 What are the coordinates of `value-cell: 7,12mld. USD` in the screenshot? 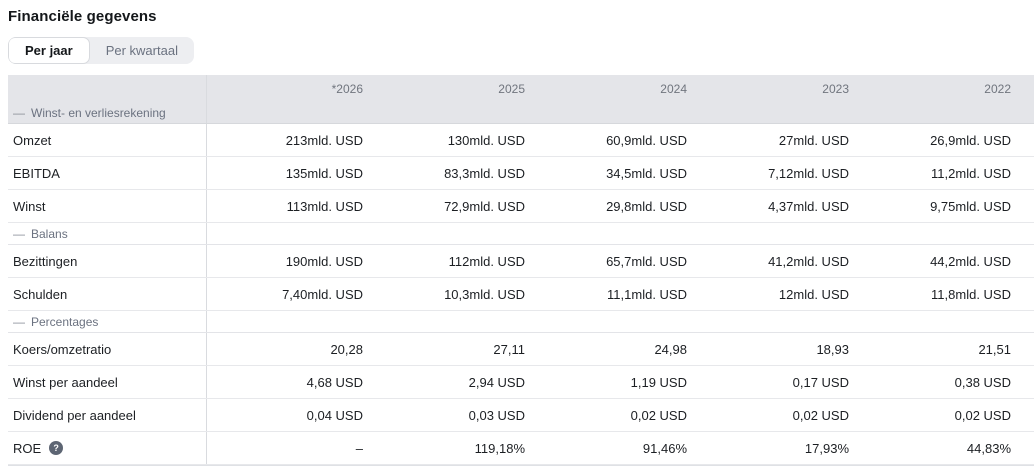 It's located at (808, 173).